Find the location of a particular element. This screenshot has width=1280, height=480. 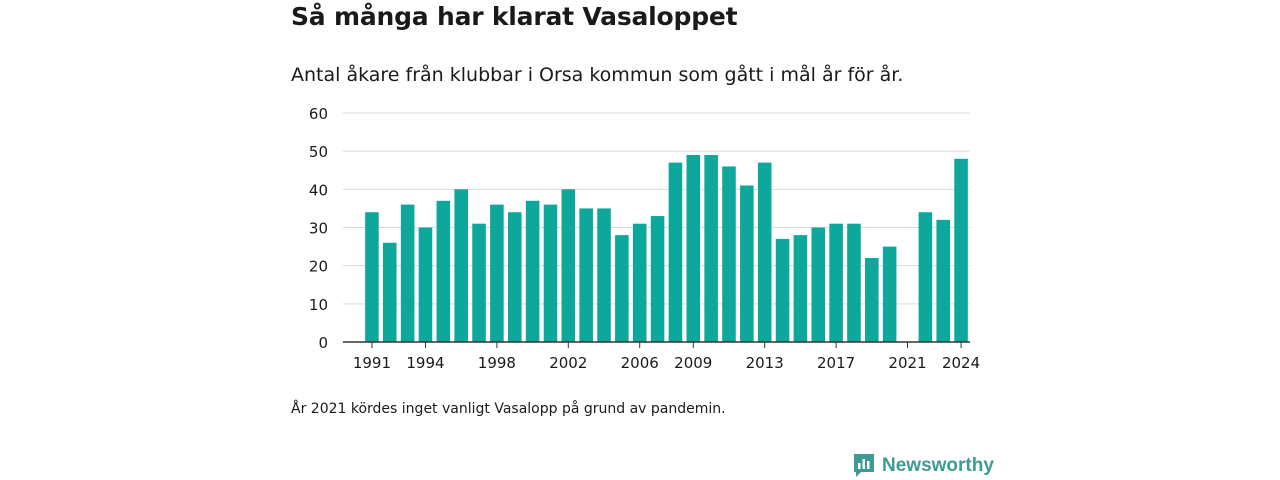

x-tick-label: 1998 is located at coordinates (497, 363).